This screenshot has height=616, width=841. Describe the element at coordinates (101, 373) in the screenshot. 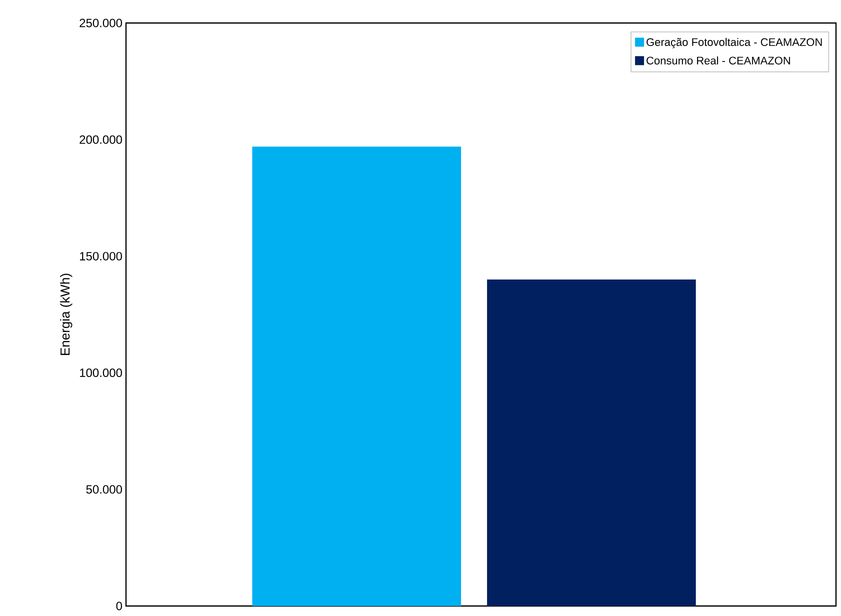

I see `y-tick-label: 100.000` at that location.